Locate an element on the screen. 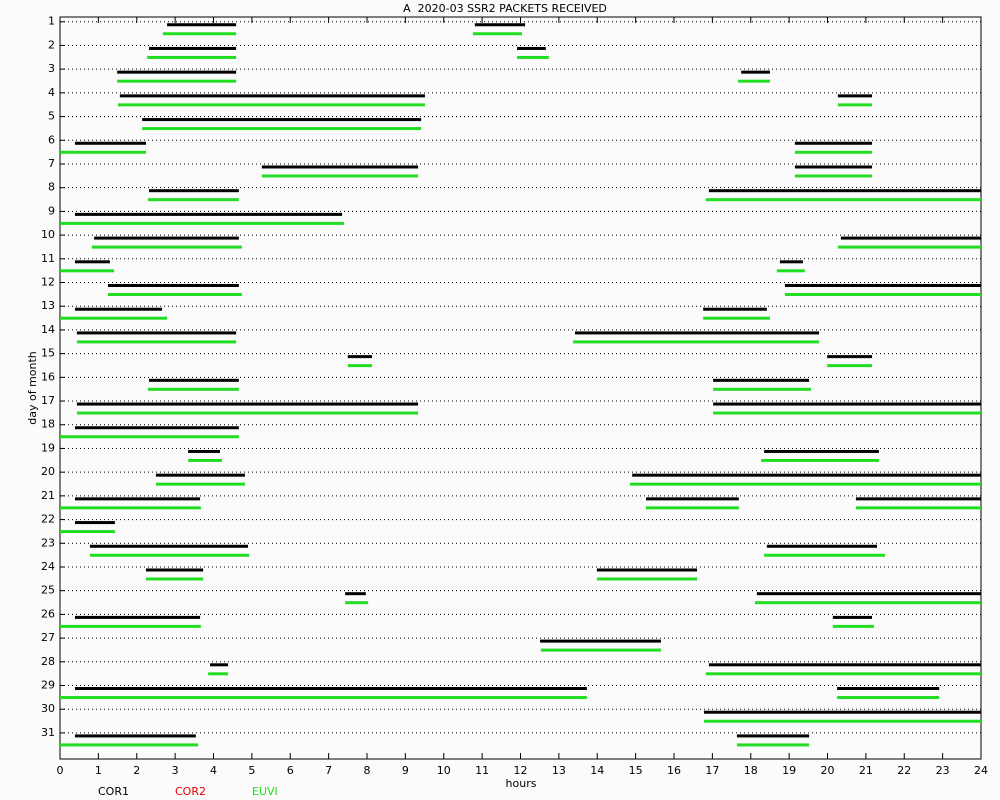  legend-label: EUVI is located at coordinates (265, 791).